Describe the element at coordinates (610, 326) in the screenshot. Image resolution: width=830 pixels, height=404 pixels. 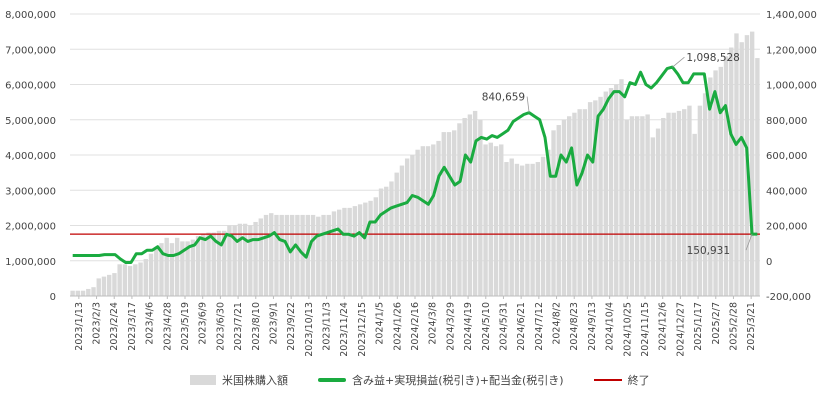
I see `x-axis-tick-label: 2024/10/4` at that location.